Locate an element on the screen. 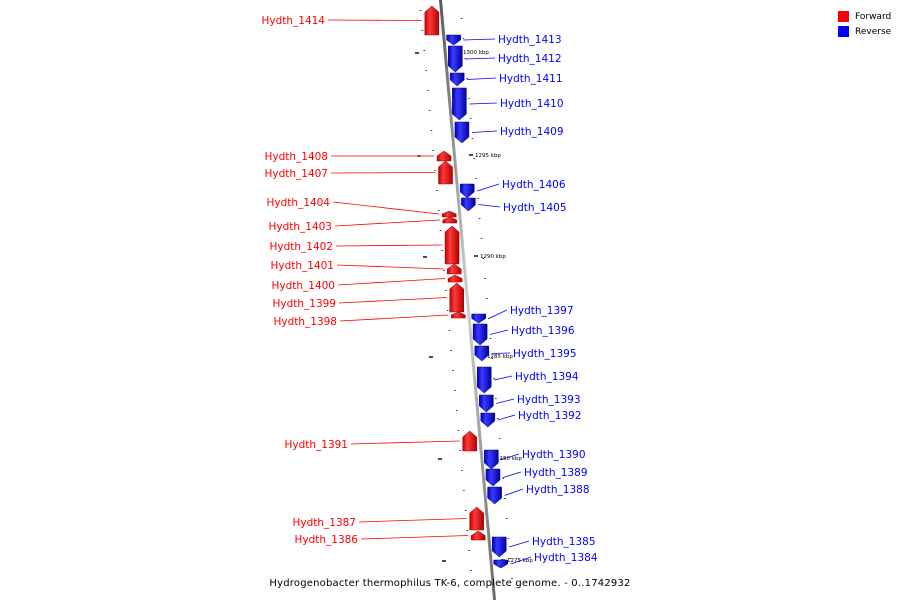 This screenshot has height=600, width=900. gene-hydth-1397: Hydth_1397 is located at coordinates (522, 314).